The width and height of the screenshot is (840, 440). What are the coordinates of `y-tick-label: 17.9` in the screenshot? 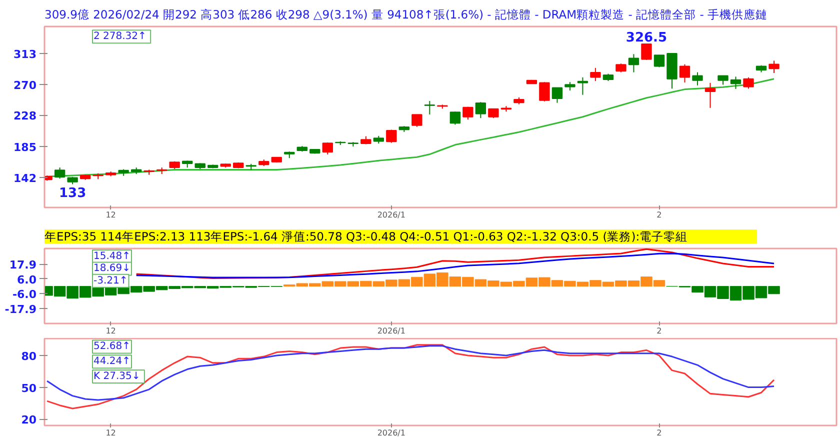 It's located at (22, 265).